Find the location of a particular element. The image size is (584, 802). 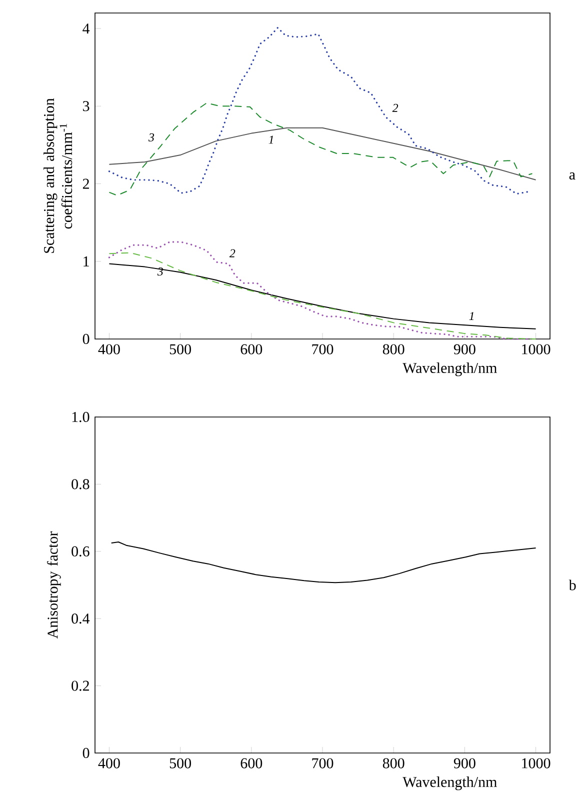

y-axis-title: Anisotropy factor is located at coordinates (54, 585).